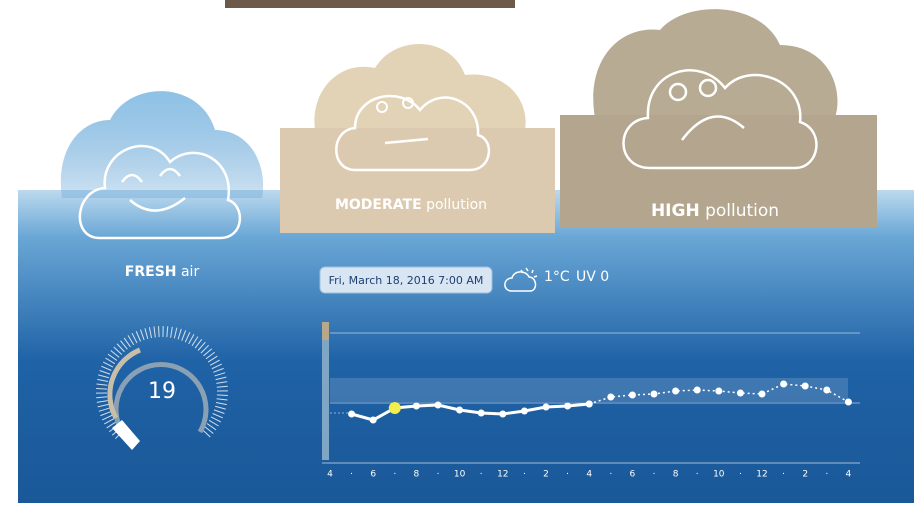 The image size is (914, 507). I want to click on temperature: 1°C, so click(557, 277).